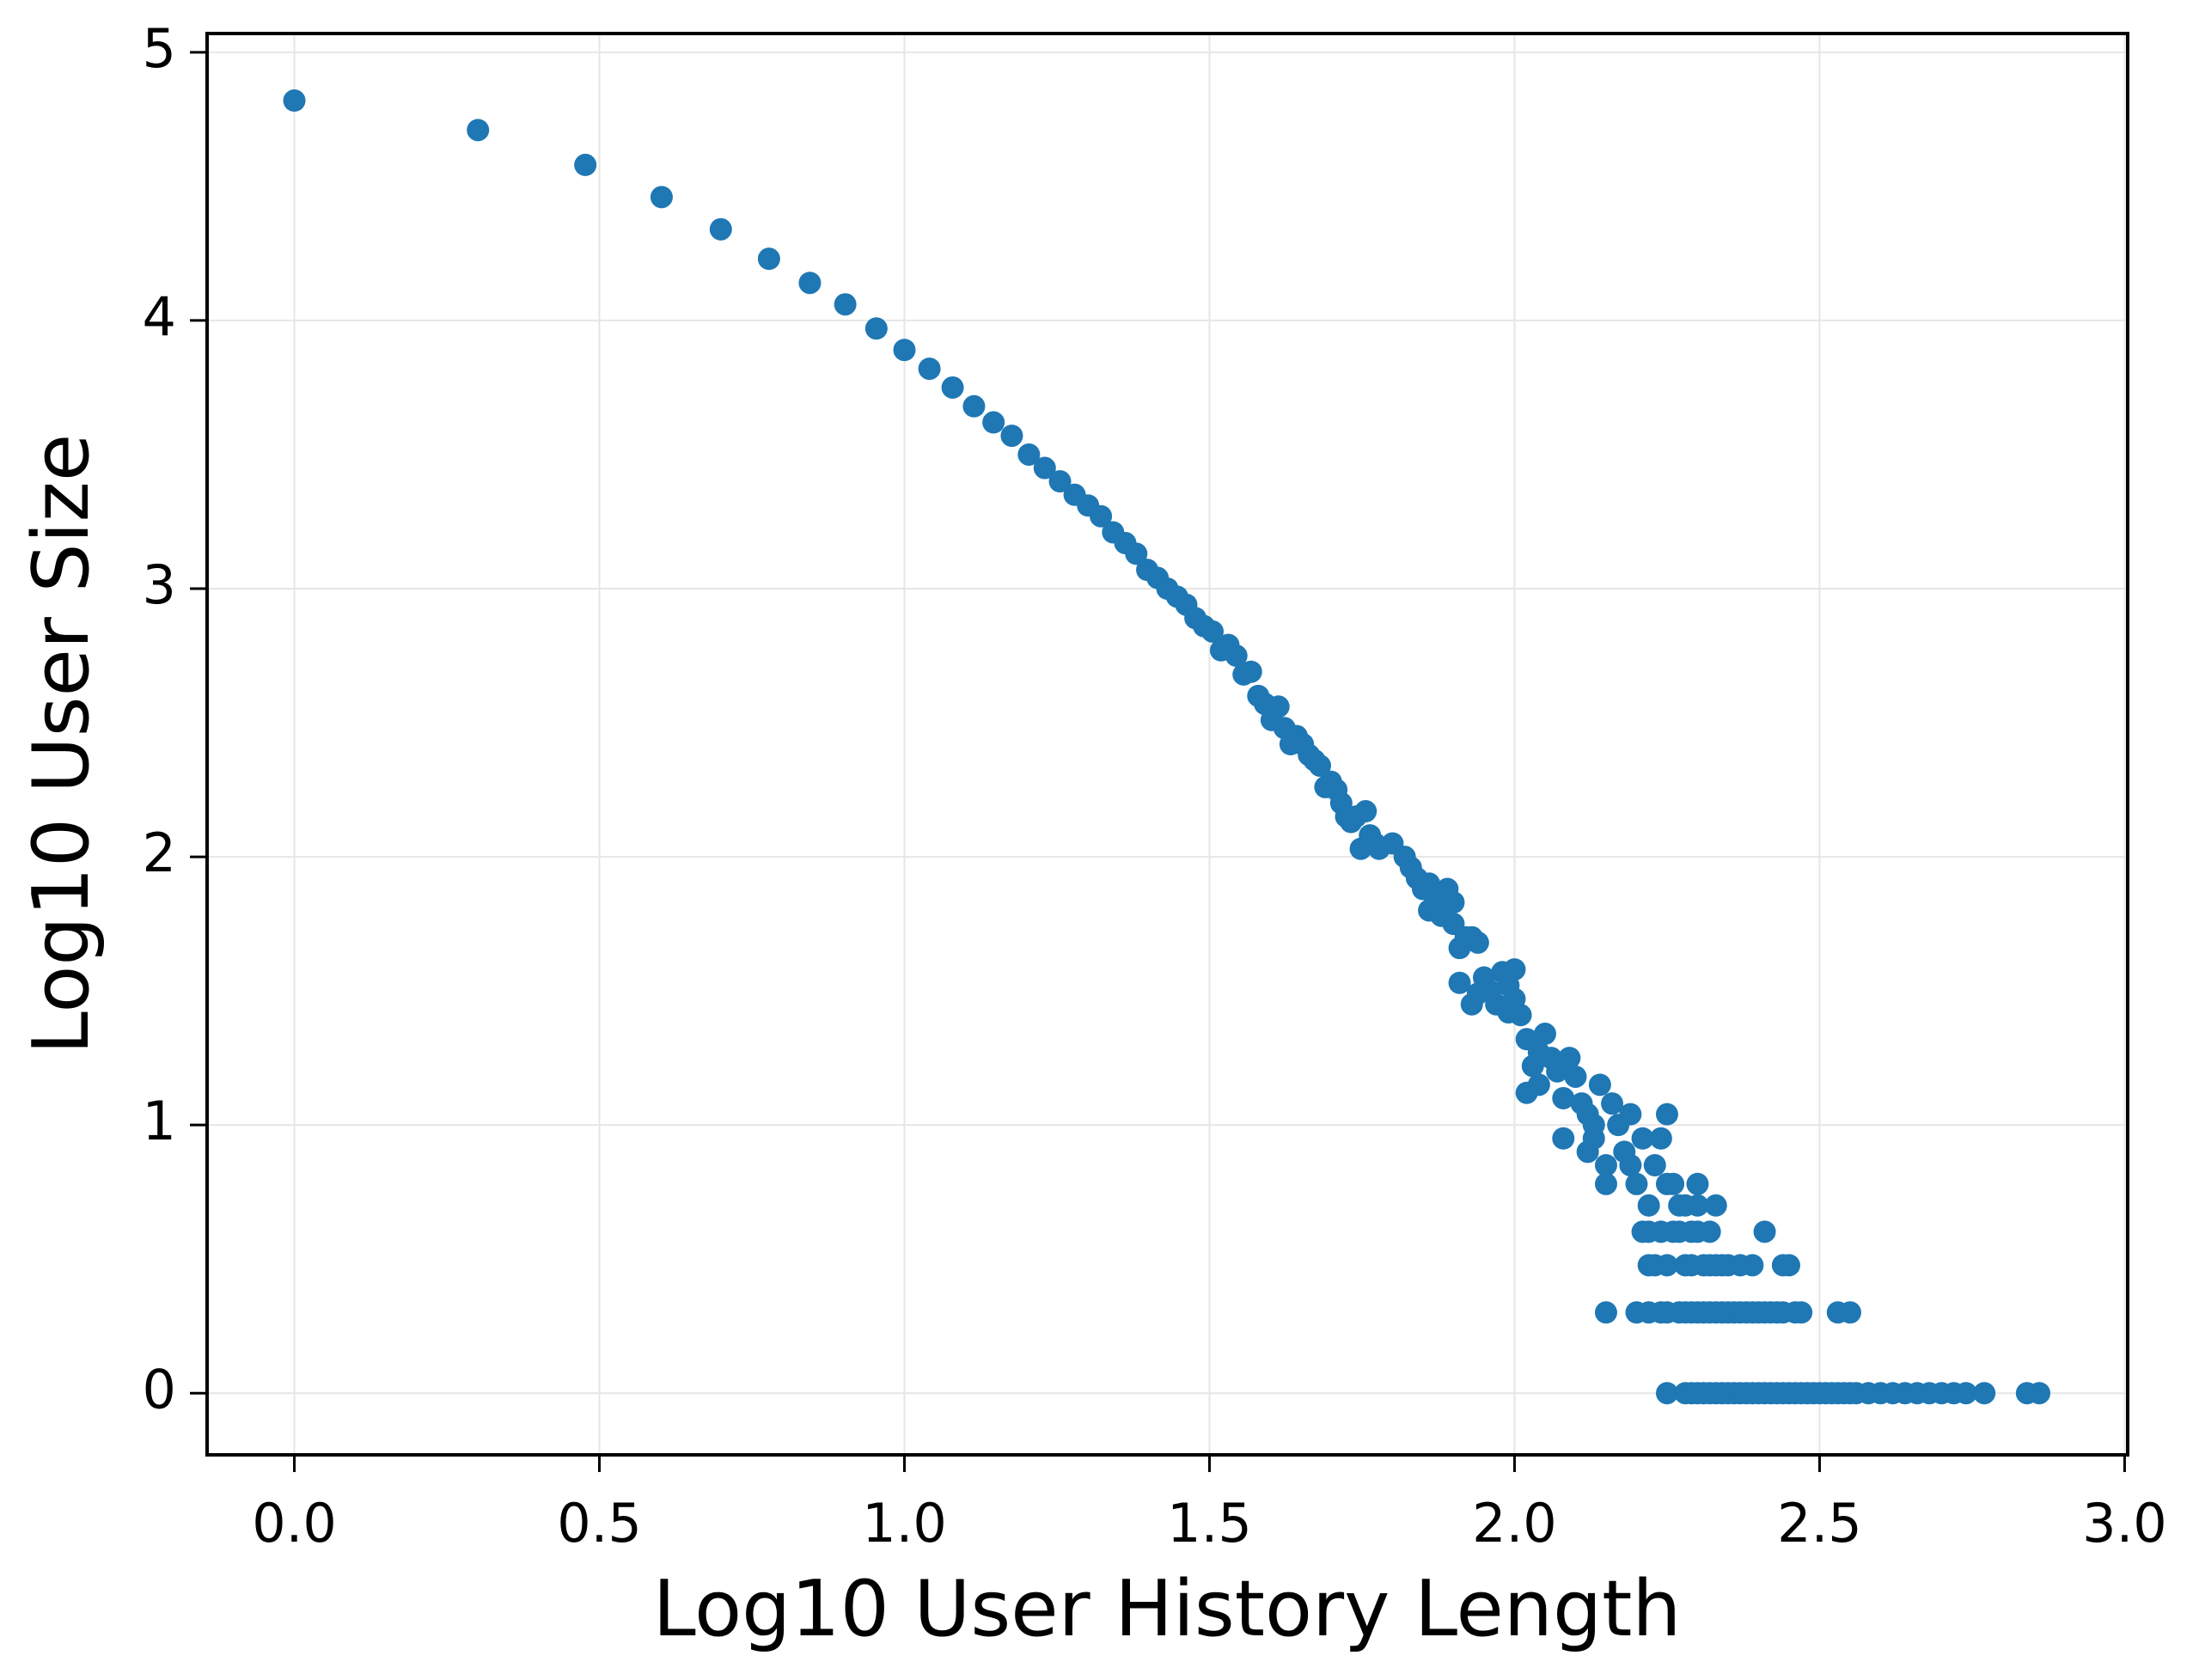  What do you see at coordinates (62, 744) in the screenshot?
I see `y-axis-label: Log10 User Size` at bounding box center [62, 744].